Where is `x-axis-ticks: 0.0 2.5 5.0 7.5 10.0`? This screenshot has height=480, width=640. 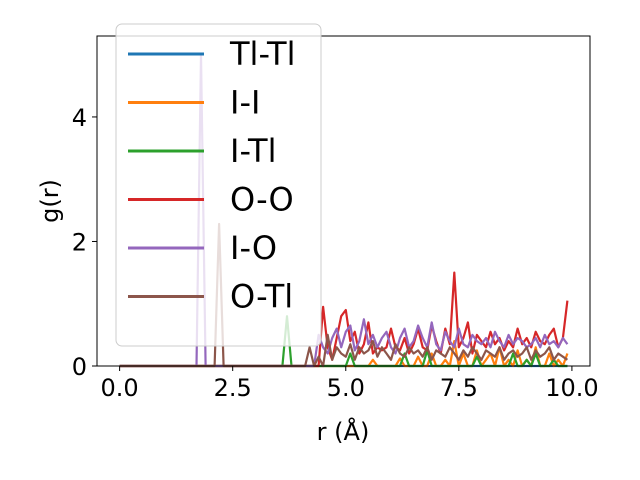
x-axis-ticks: 0.0 2.5 5.0 7.5 10.0 is located at coordinates (350, 384).